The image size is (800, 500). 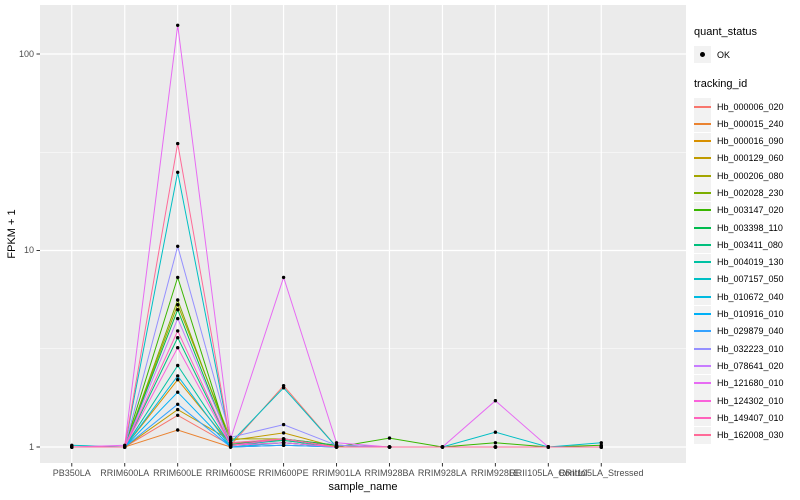 What do you see at coordinates (750, 348) in the screenshot?
I see `legend-item-label: Hb_032223_010` at bounding box center [750, 348].